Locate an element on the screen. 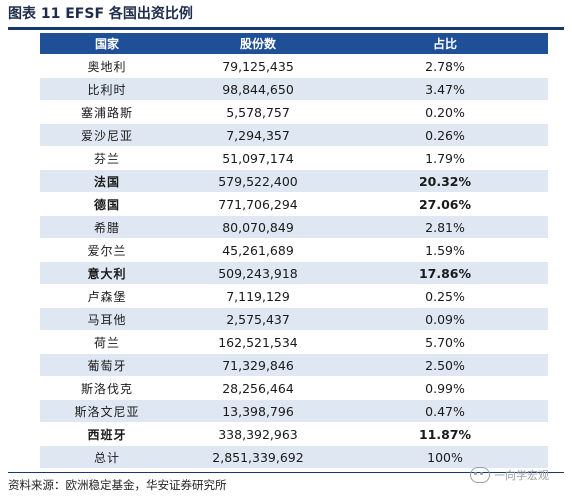 This screenshot has width=572, height=497. table-row: 希腊 80,070,849 2.81% is located at coordinates (294, 227).